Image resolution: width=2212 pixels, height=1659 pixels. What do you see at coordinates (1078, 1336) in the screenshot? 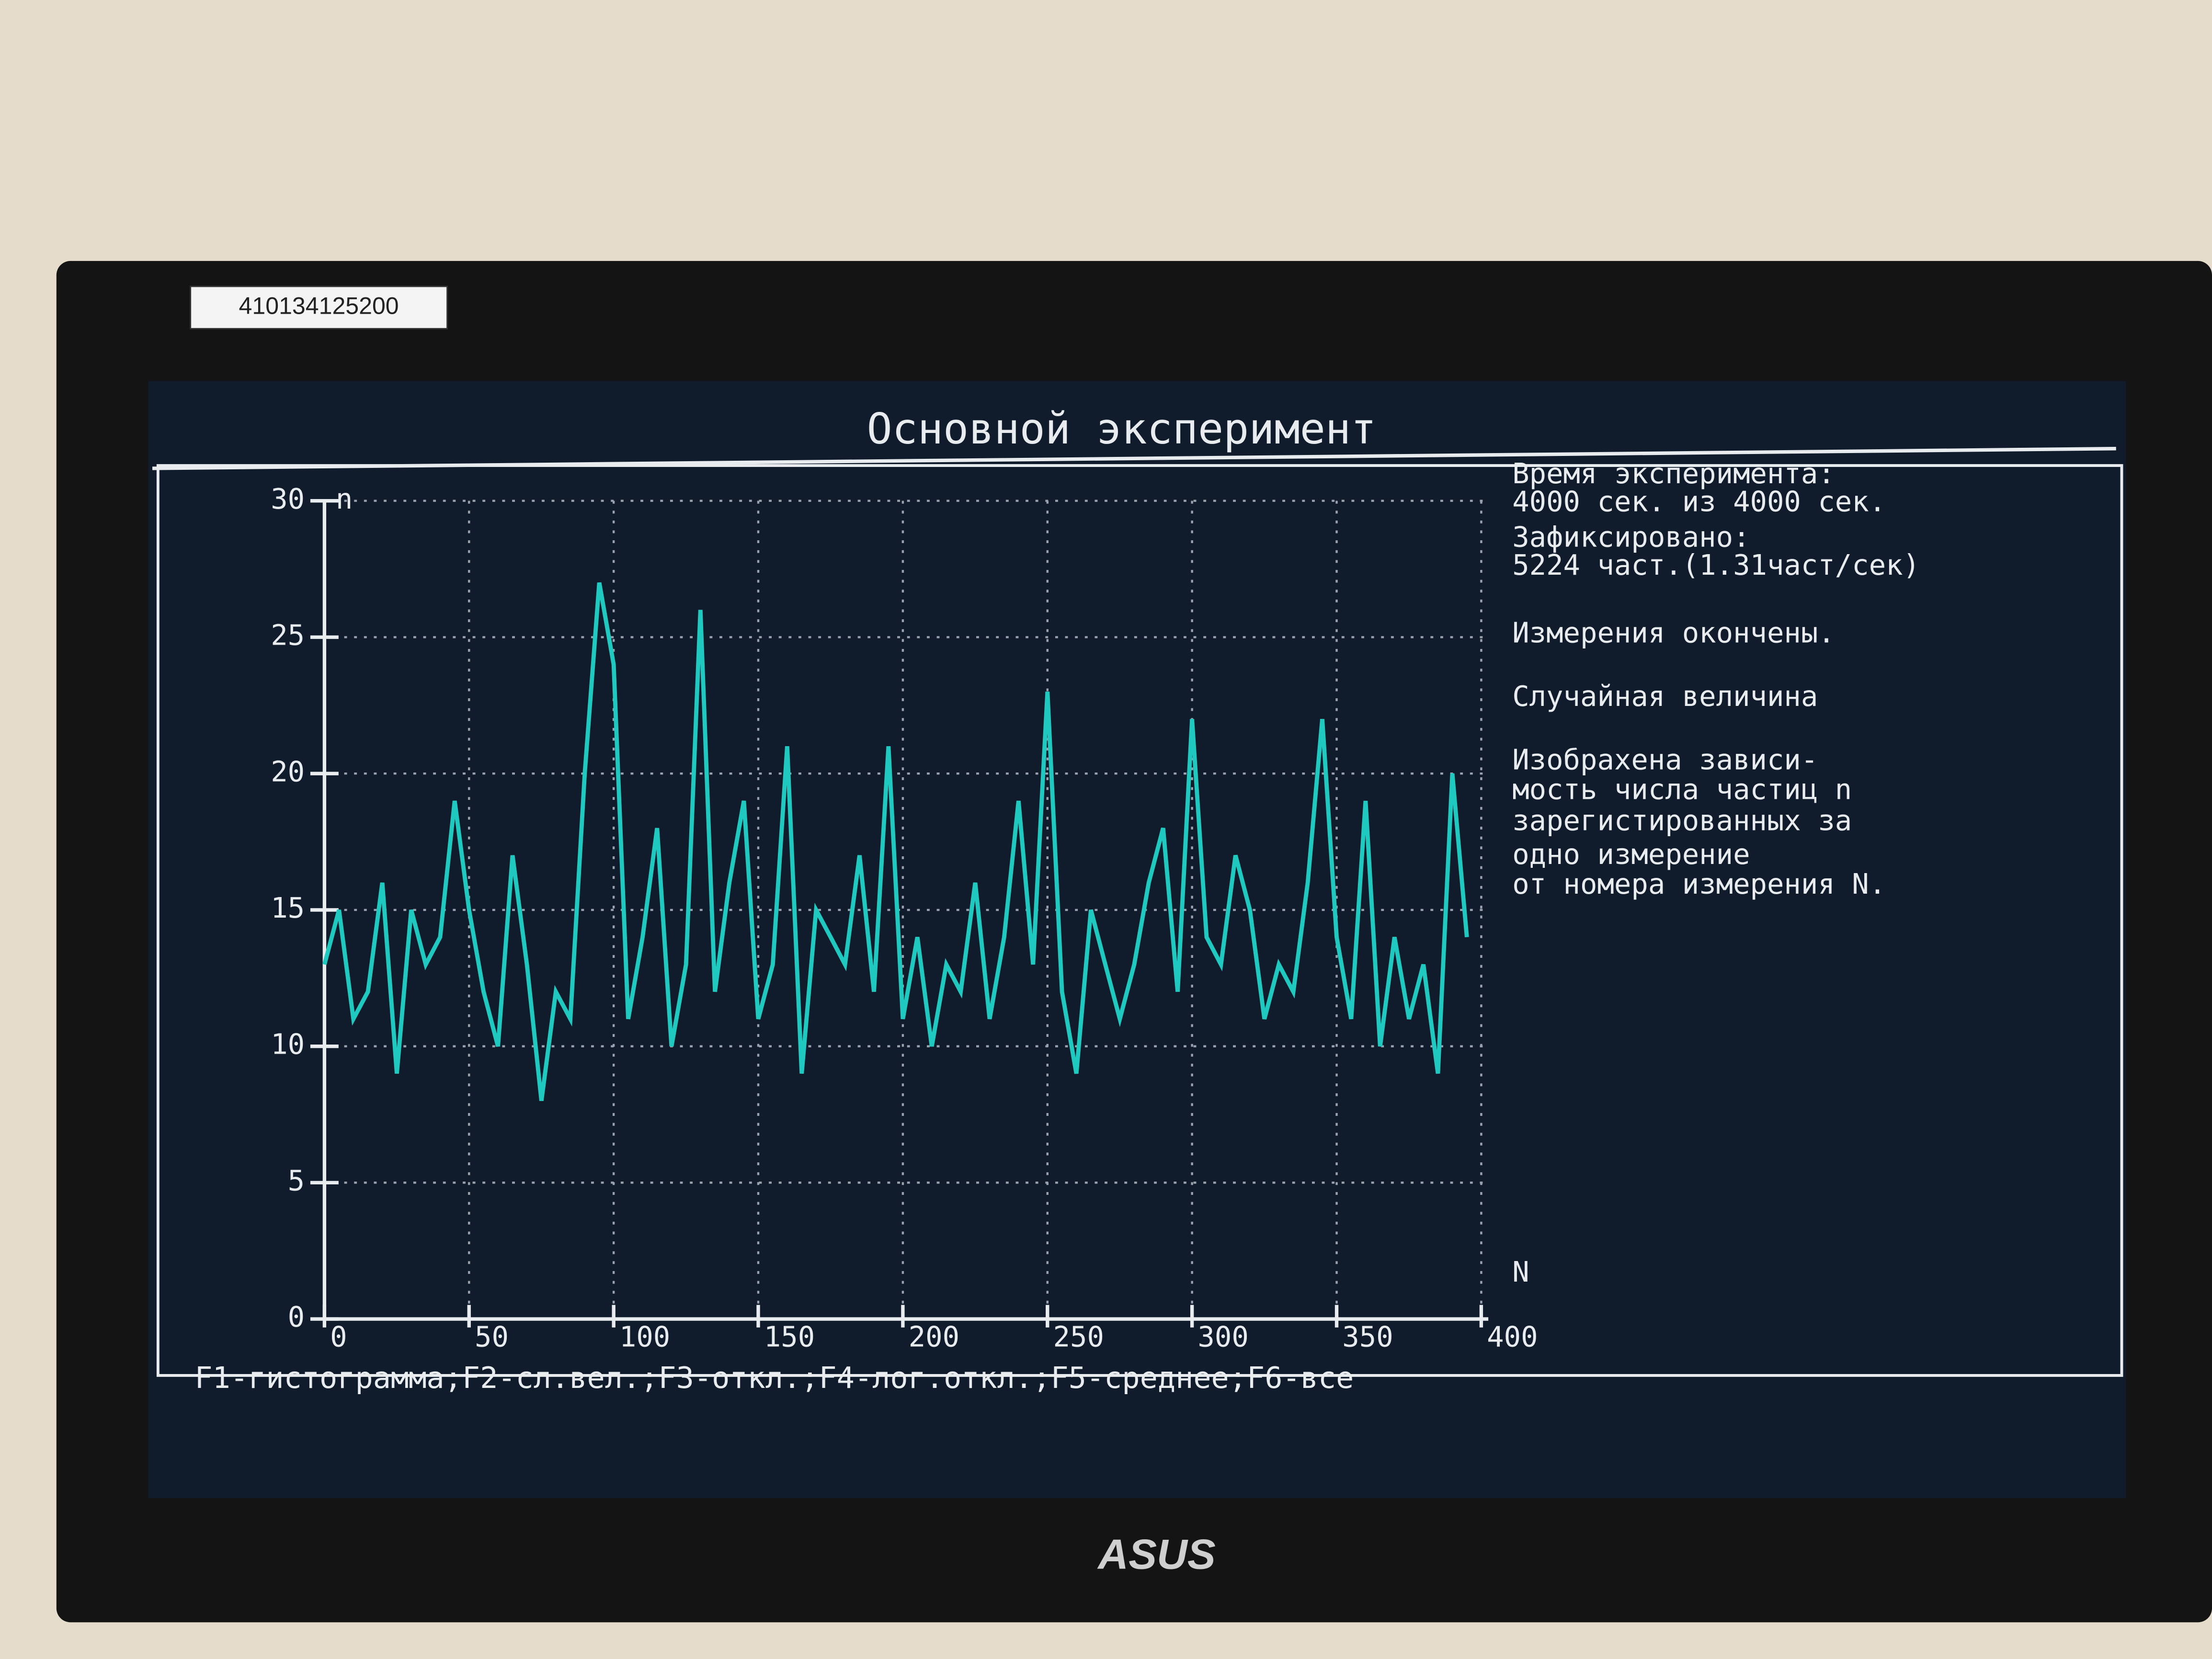
I see `x-tick-label: 250` at bounding box center [1078, 1336].